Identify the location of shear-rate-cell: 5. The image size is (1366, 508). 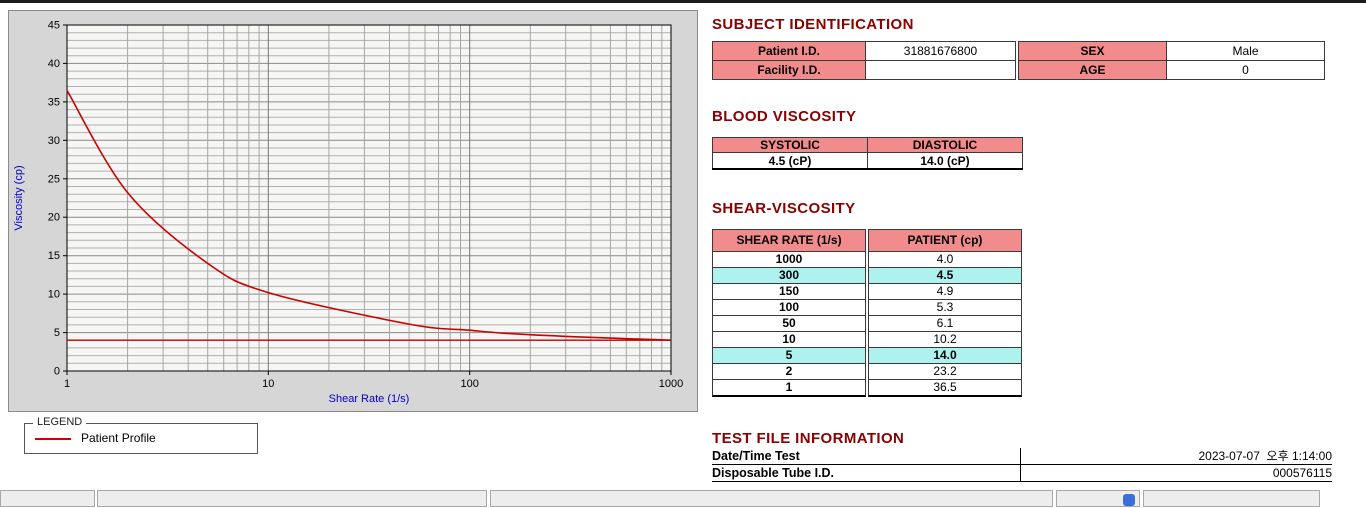
(789, 356).